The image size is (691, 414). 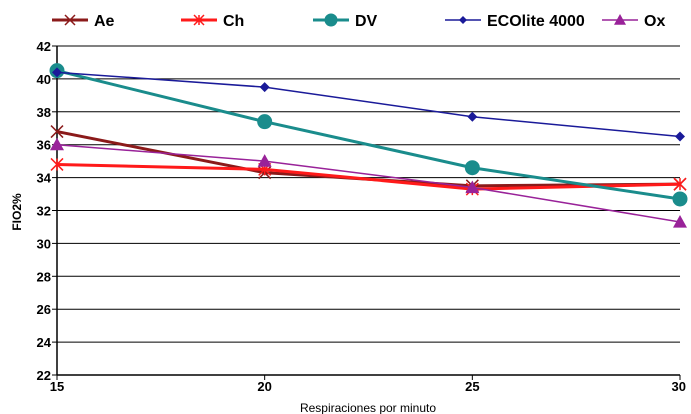 I want to click on series-ch, so click(x=368, y=176).